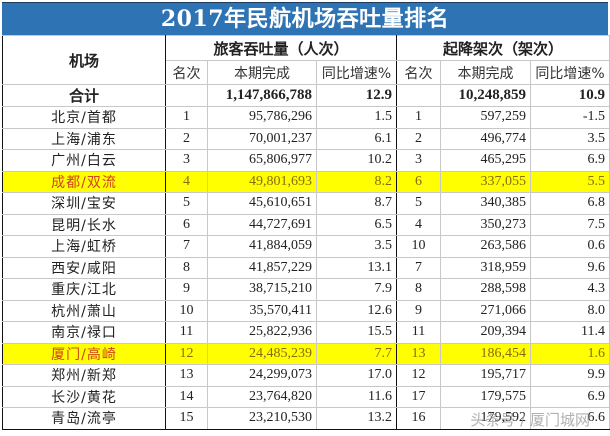  What do you see at coordinates (570, 267) in the screenshot?
I see `movement-growth: 9.6` at bounding box center [570, 267].